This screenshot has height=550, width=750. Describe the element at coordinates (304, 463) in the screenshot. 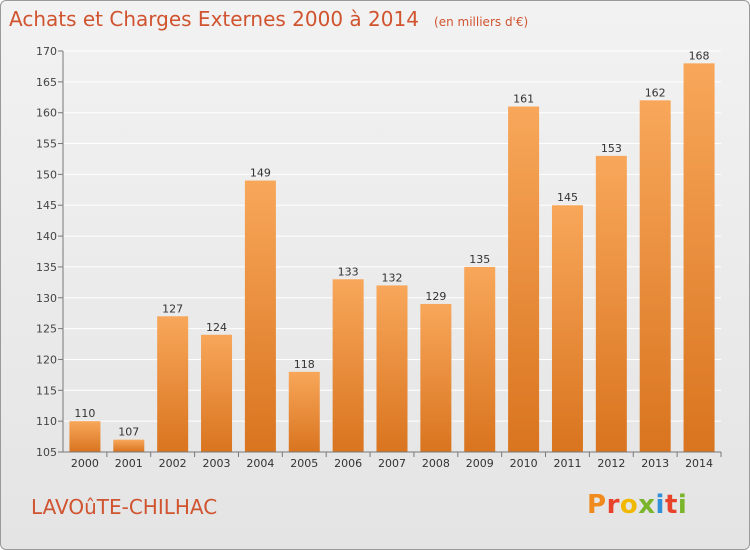

I see `x-tick-label: 2005` at that location.